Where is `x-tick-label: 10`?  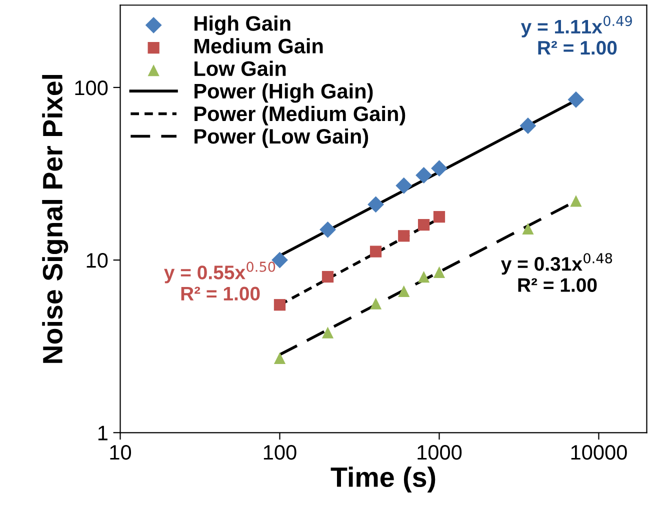
x-tick-label: 10 is located at coordinates (121, 452).